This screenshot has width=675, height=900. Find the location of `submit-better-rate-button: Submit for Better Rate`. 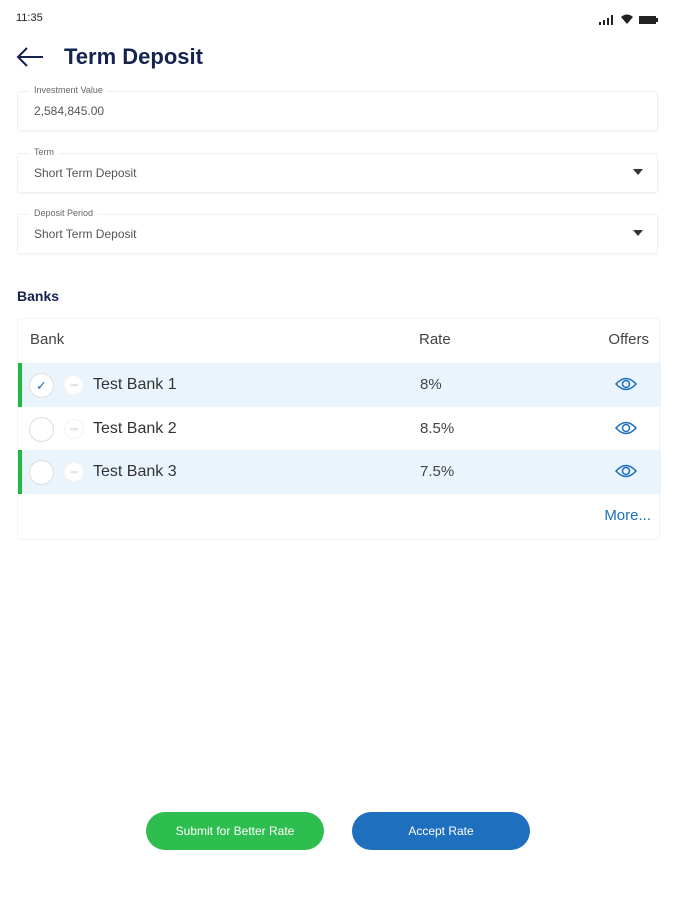

submit-better-rate-button: Submit for Better Rate is located at coordinates (235, 831).